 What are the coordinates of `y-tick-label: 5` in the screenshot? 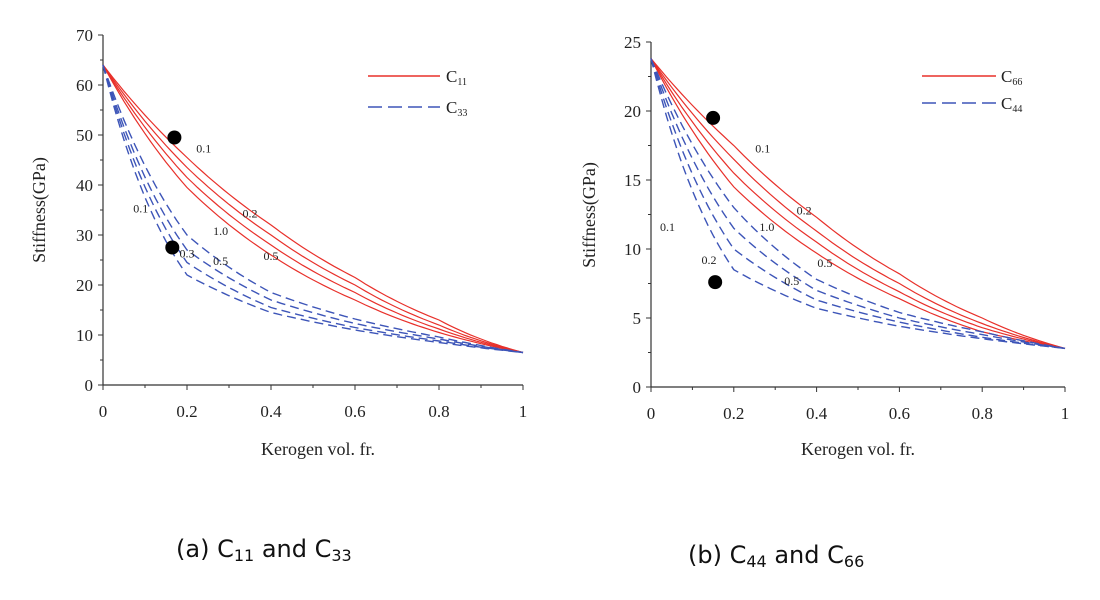 It's located at (637, 318).